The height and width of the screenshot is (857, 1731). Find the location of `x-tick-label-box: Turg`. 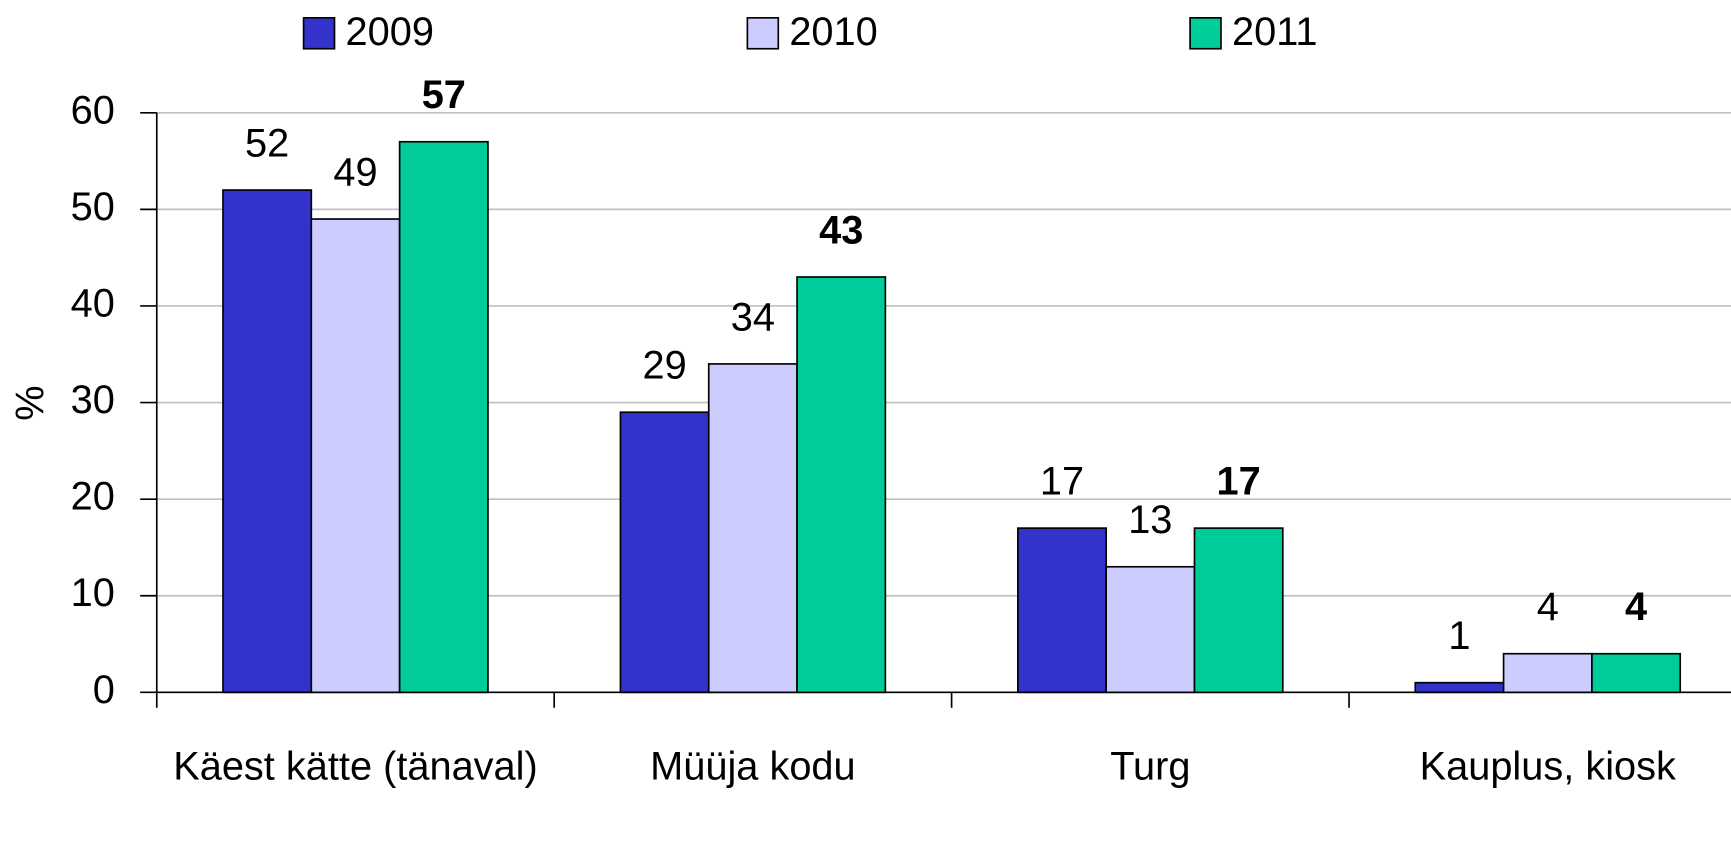

x-tick-label-box: Turg is located at coordinates (1150, 766).